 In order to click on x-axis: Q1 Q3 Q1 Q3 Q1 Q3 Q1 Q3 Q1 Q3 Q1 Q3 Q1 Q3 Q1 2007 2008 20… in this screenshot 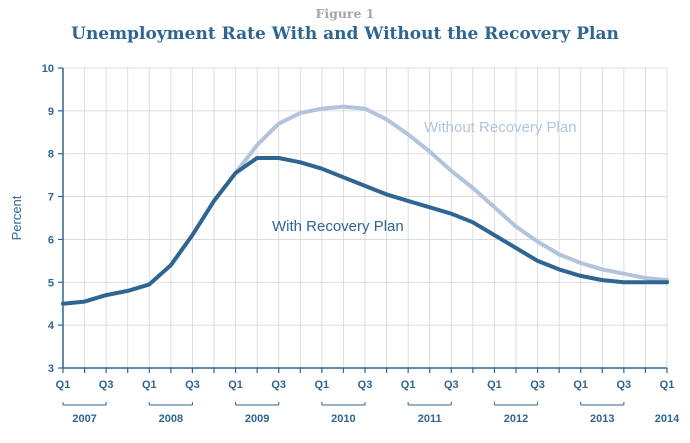, I will do `click(368, 396)`.